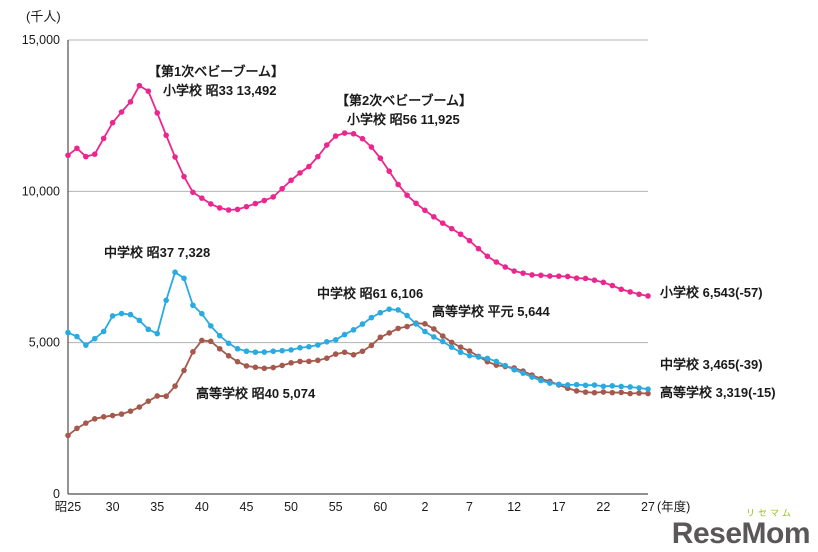  Describe the element at coordinates (469, 507) in the screenshot. I see `x-tick-label: 7` at that location.